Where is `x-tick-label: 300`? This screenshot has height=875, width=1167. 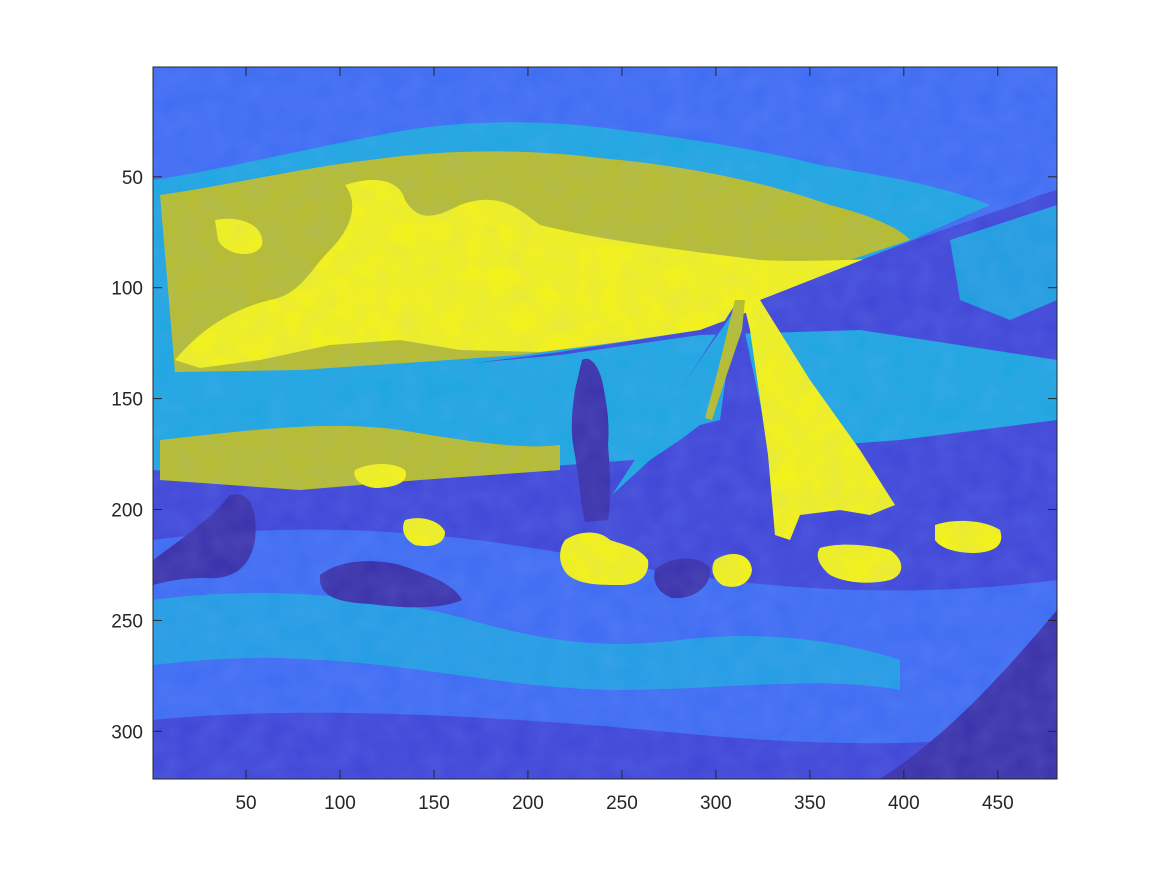
x-tick-label: 300 is located at coordinates (716, 803).